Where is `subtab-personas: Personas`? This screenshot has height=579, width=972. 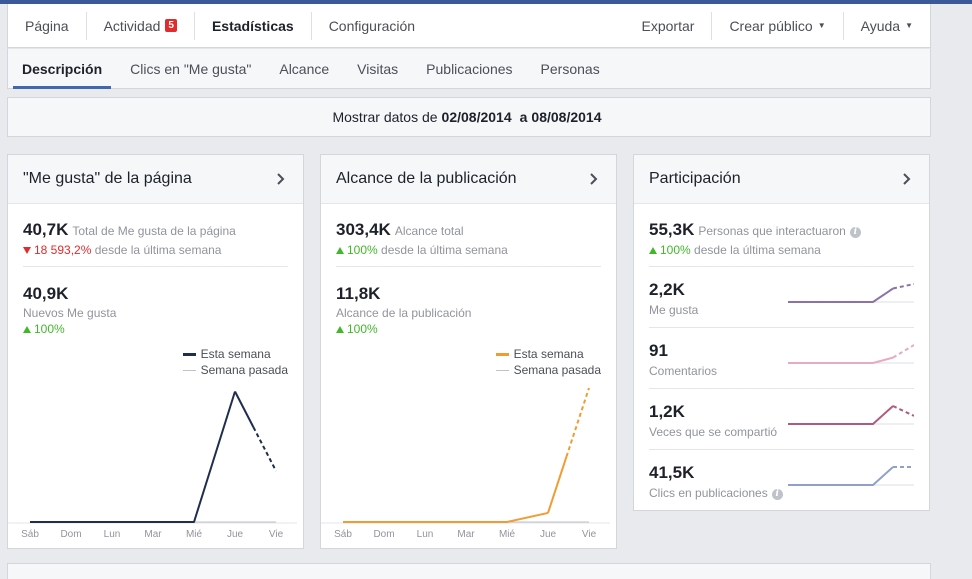 subtab-personas: Personas is located at coordinates (570, 68).